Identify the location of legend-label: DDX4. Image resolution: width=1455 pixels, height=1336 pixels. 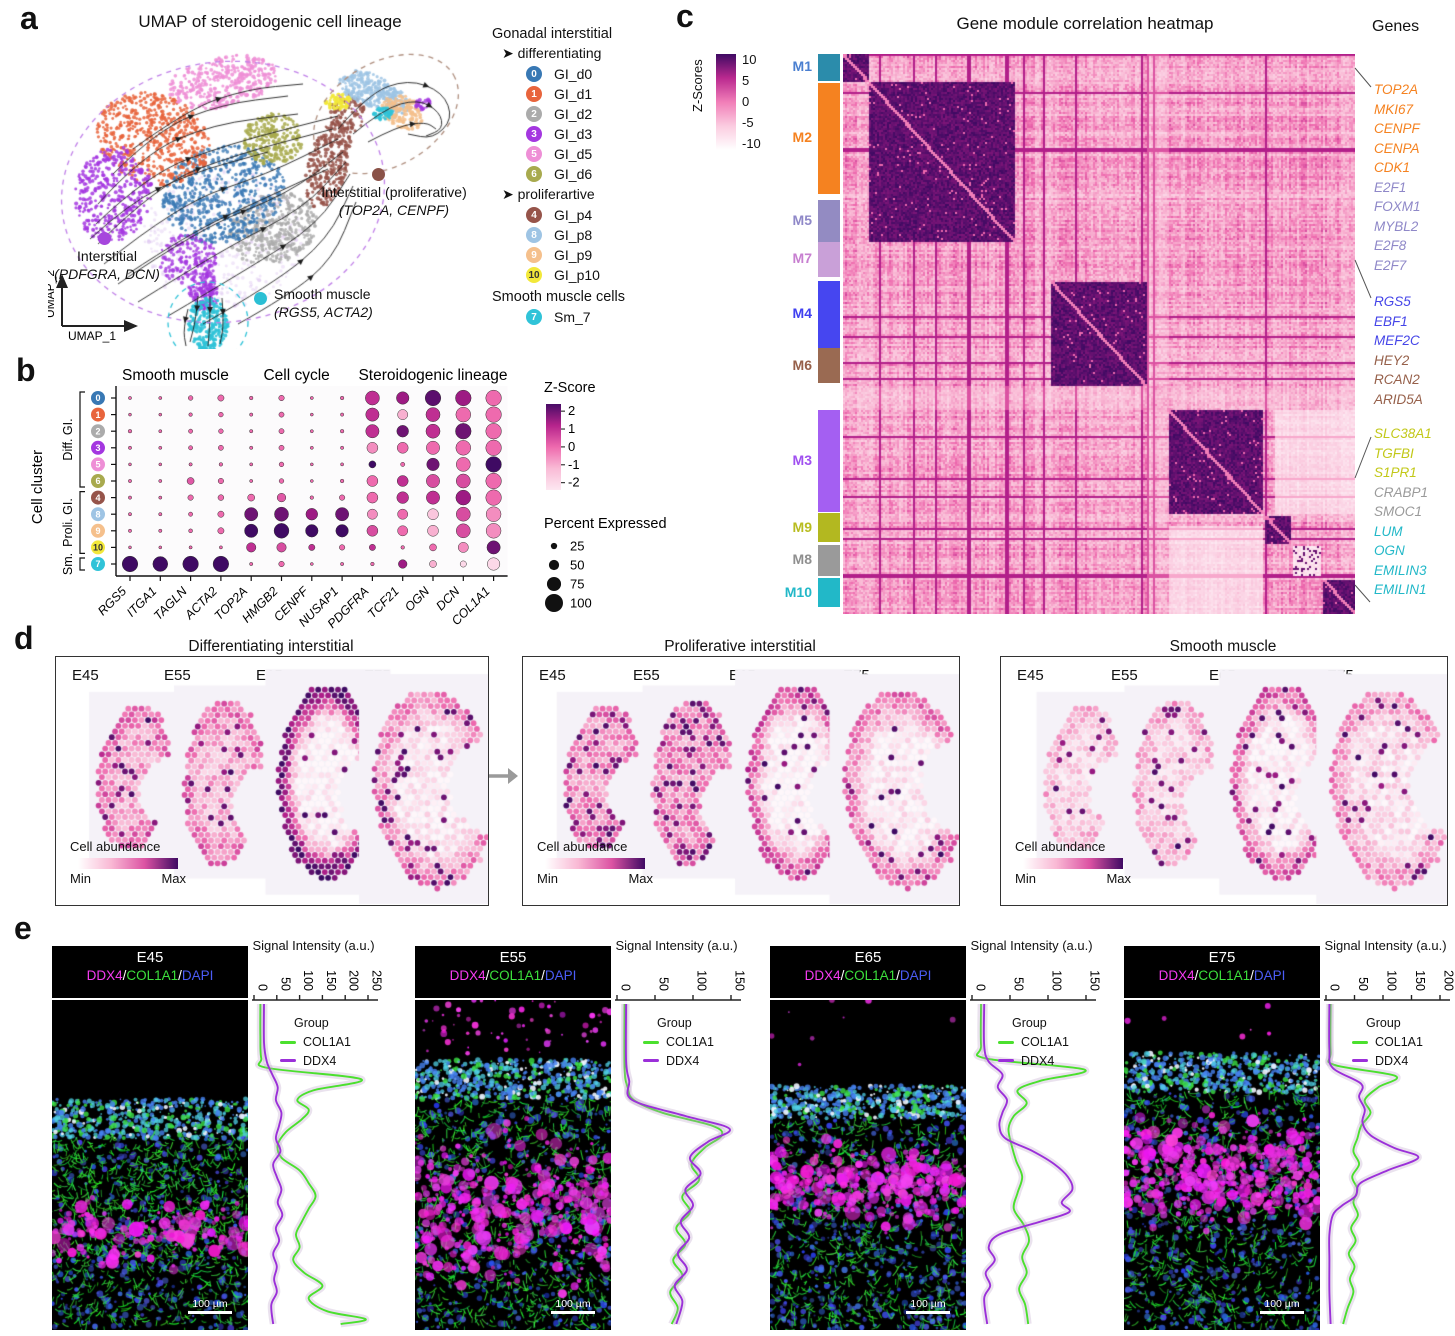
(1392, 1060).